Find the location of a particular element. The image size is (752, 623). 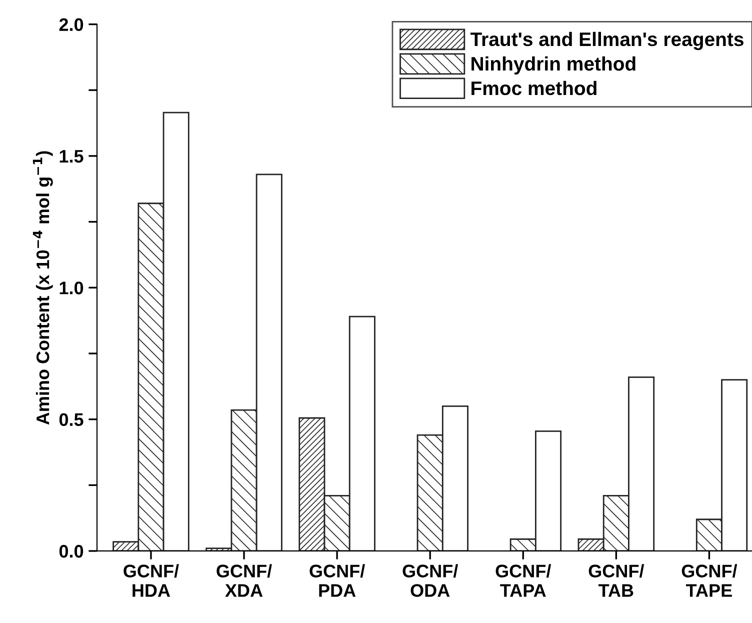

y-tick-label: 0.0 is located at coordinates (71, 551).